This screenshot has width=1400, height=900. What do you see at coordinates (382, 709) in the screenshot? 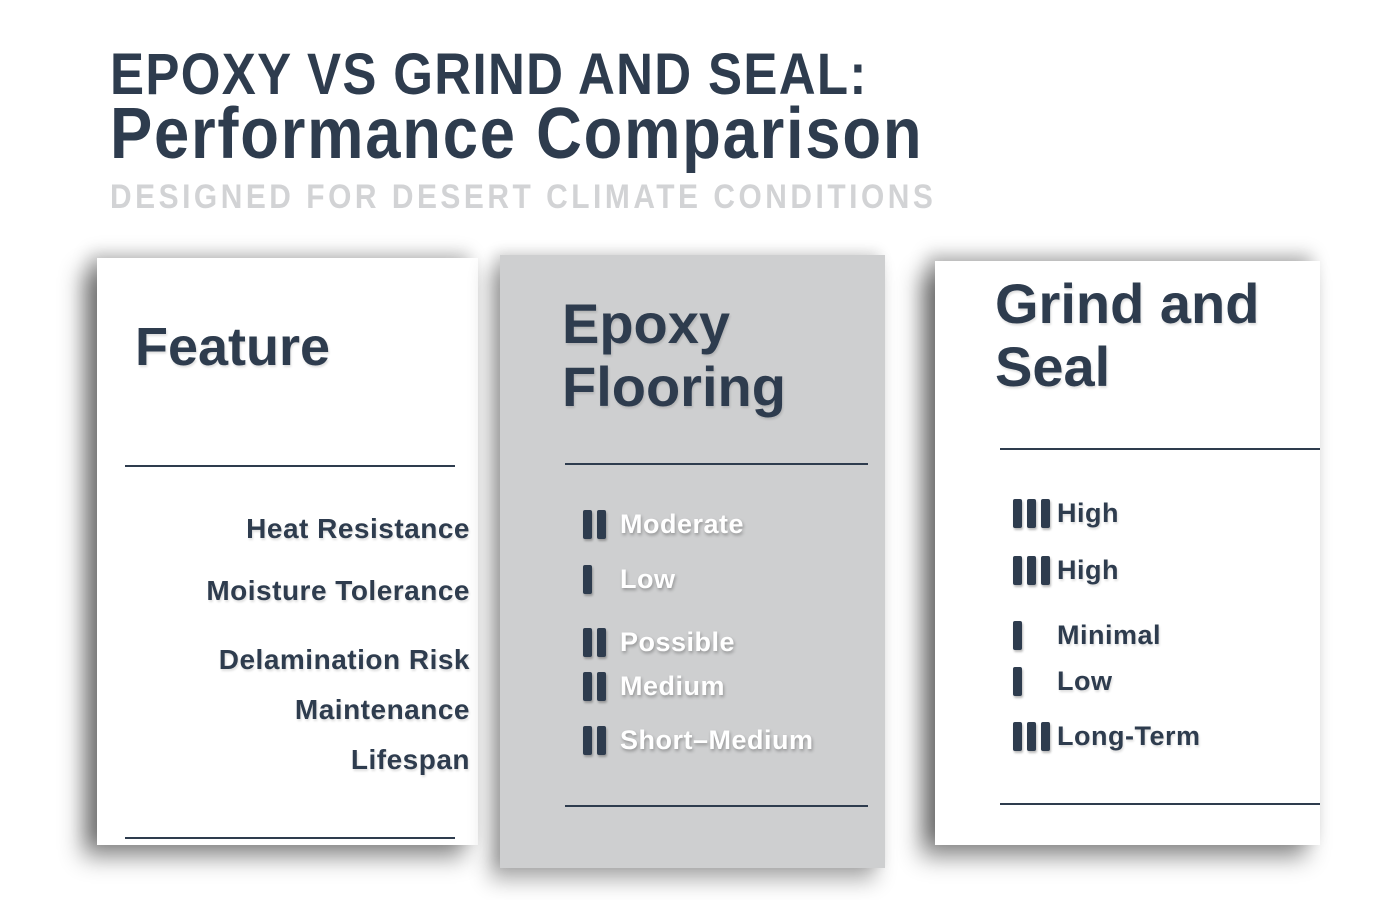
I see `feature-item: Maintenance` at bounding box center [382, 709].